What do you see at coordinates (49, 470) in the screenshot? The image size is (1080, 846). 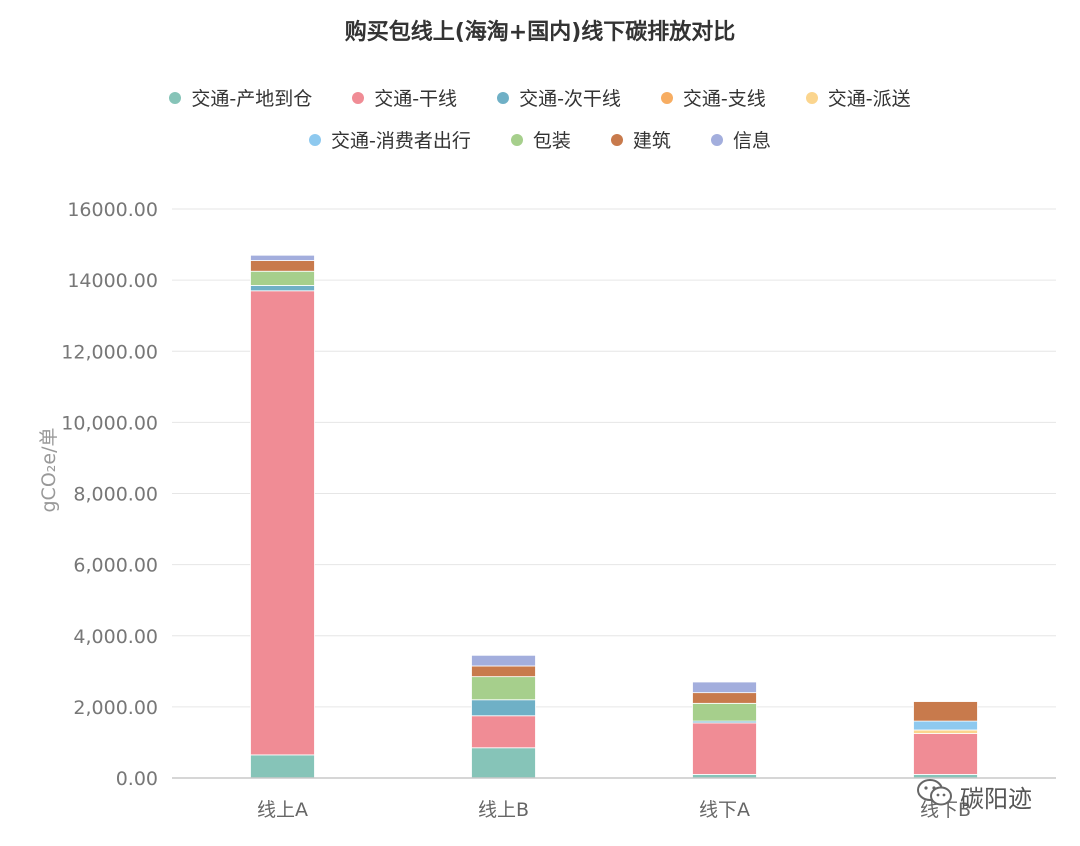 I see `y-axis-label: gCO₂e/单` at bounding box center [49, 470].